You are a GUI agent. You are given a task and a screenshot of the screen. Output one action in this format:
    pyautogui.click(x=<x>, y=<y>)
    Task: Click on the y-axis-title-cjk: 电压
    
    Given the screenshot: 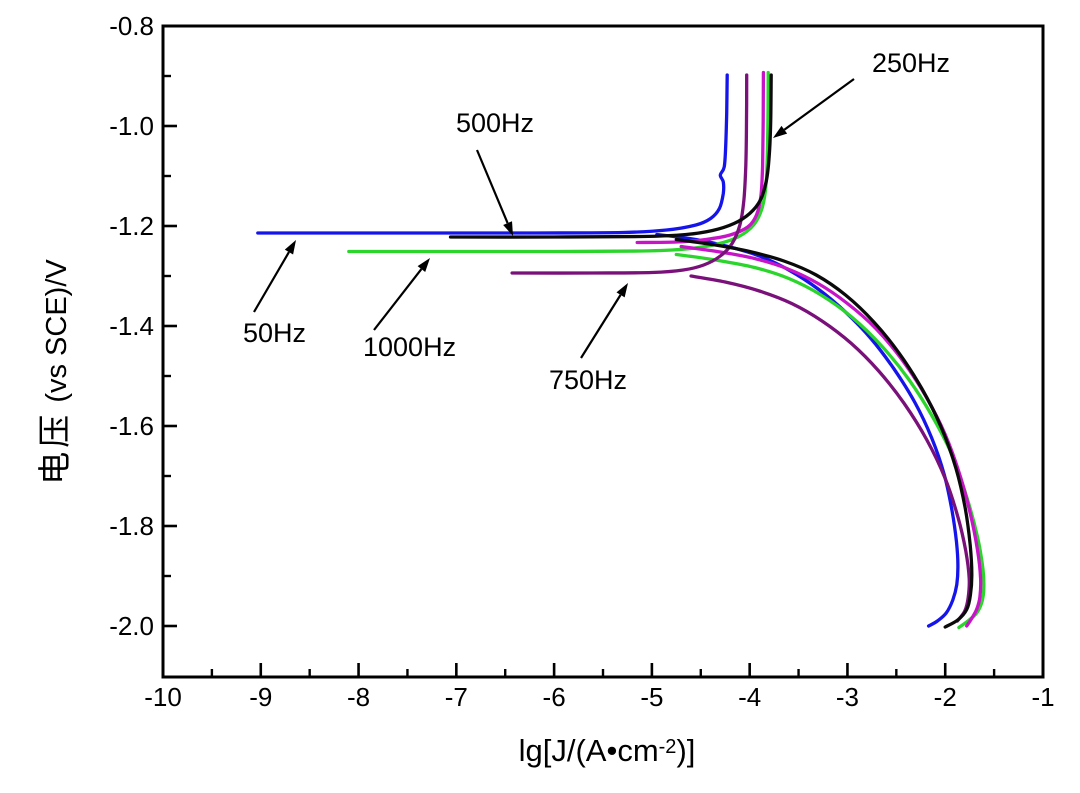 What is the action you would take?
    pyautogui.click(x=54, y=447)
    